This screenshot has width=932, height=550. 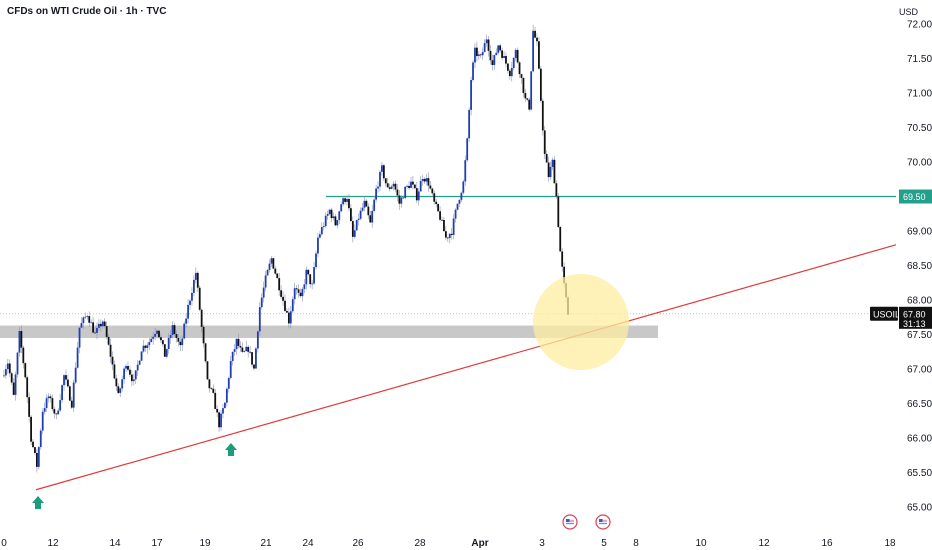 I want to click on support-zone, so click(x=329, y=331).